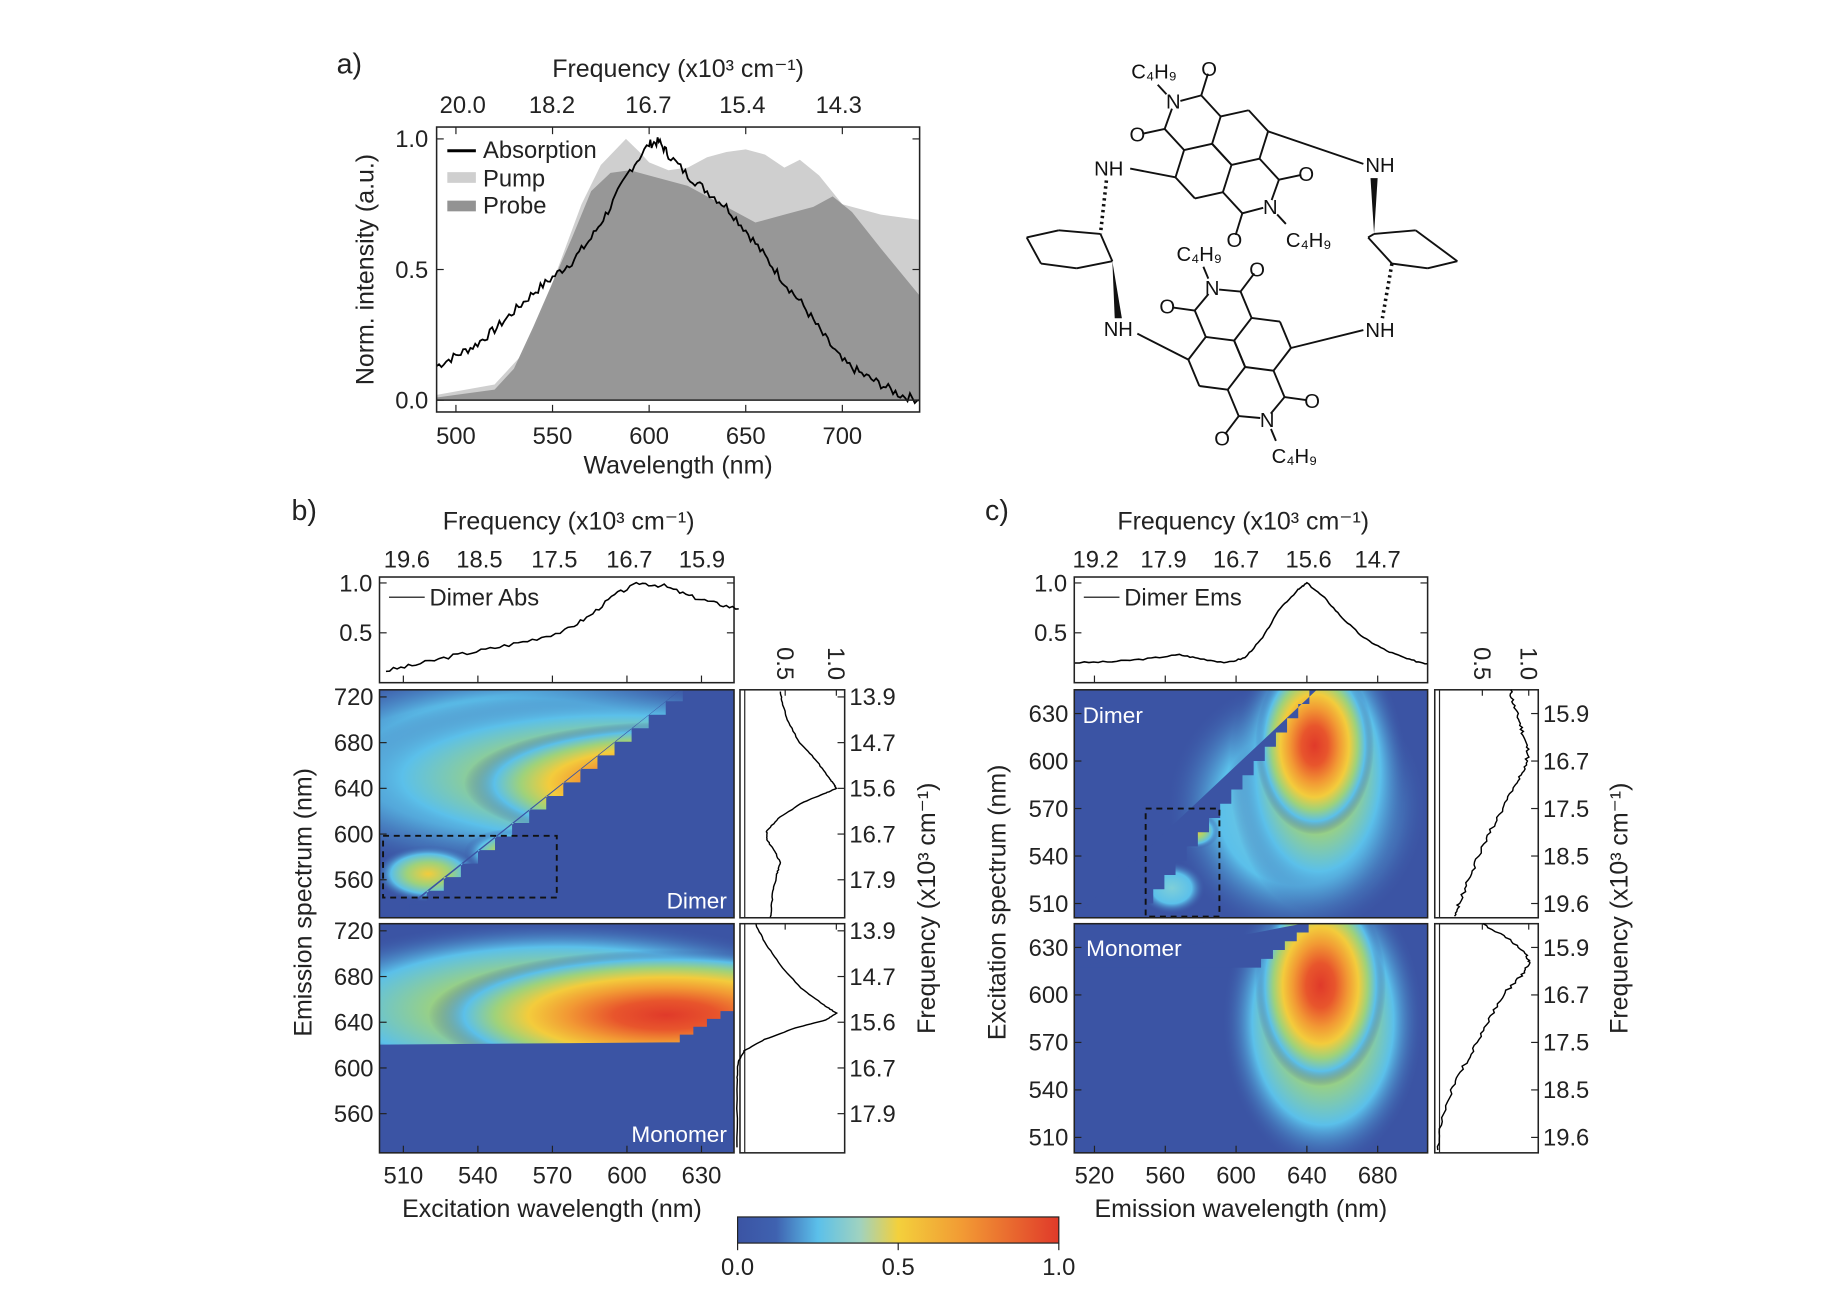 The width and height of the screenshot is (1844, 1306). I want to click on top-tick-label: 15.4, so click(742, 105).